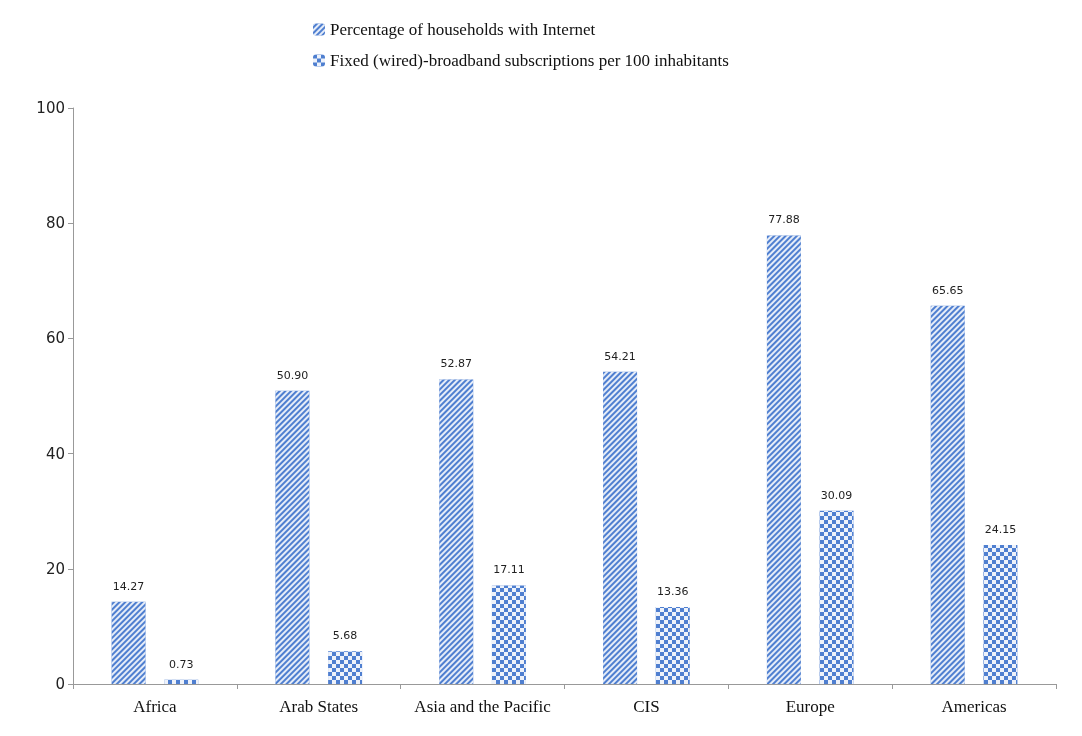 This screenshot has height=736, width=1082. I want to click on x-tick-label: Europe, so click(810, 706).